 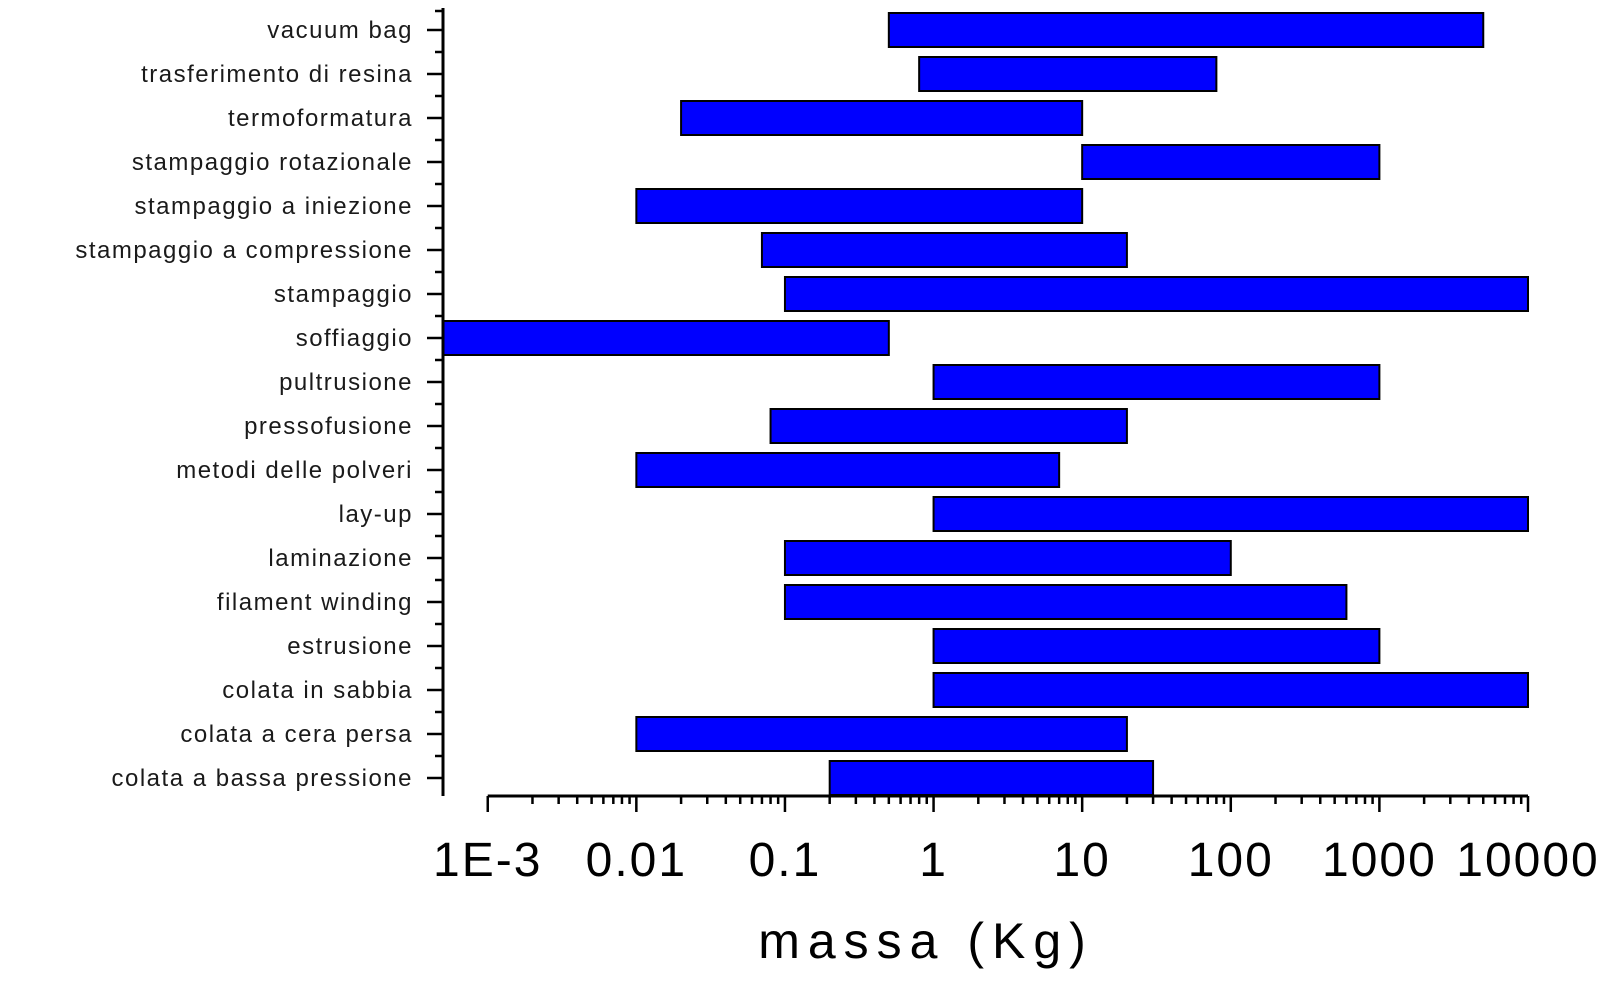 What do you see at coordinates (1156, 646) in the screenshot?
I see `bar-estrusione` at bounding box center [1156, 646].